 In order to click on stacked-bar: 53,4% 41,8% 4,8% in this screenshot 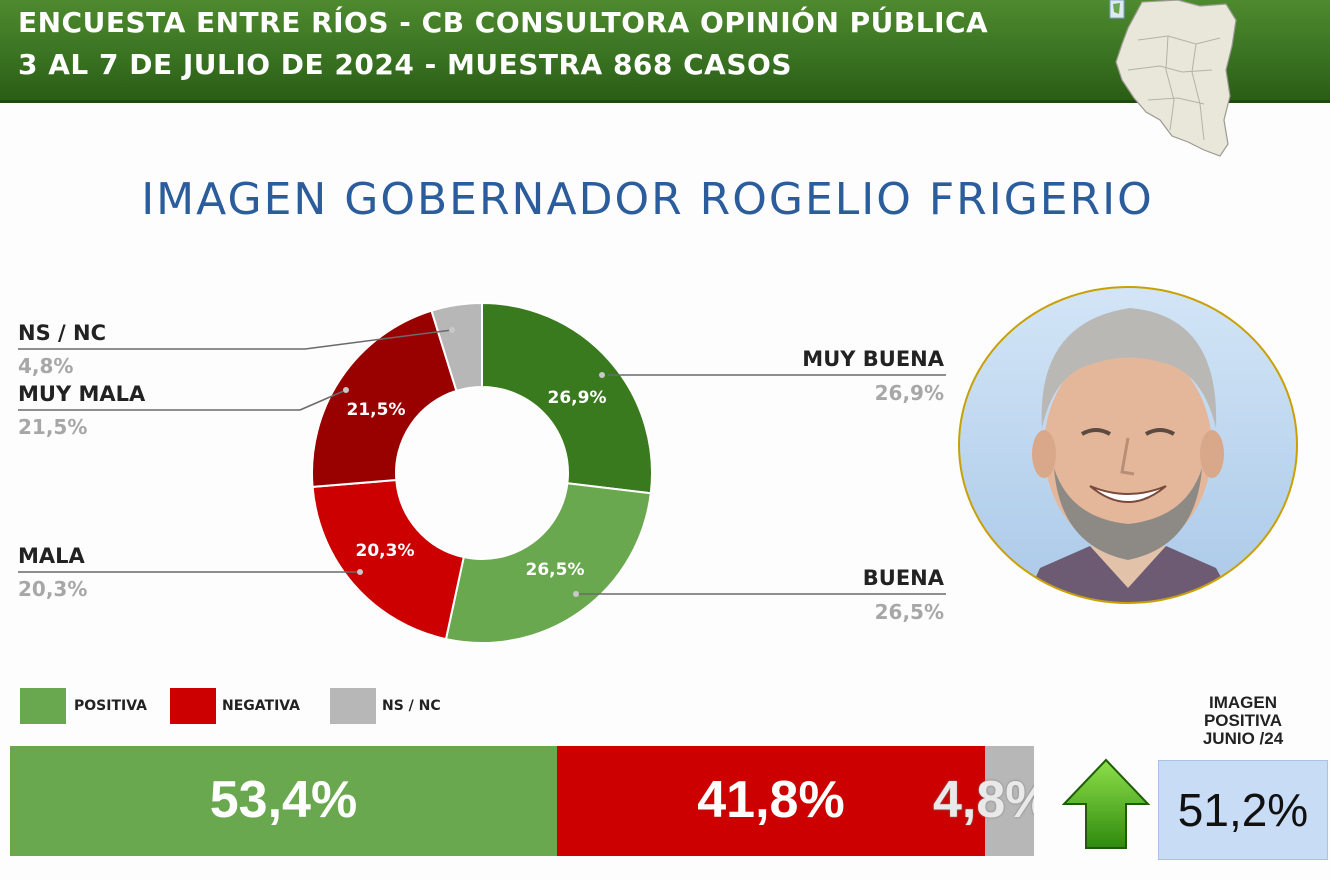, I will do `click(522, 801)`.